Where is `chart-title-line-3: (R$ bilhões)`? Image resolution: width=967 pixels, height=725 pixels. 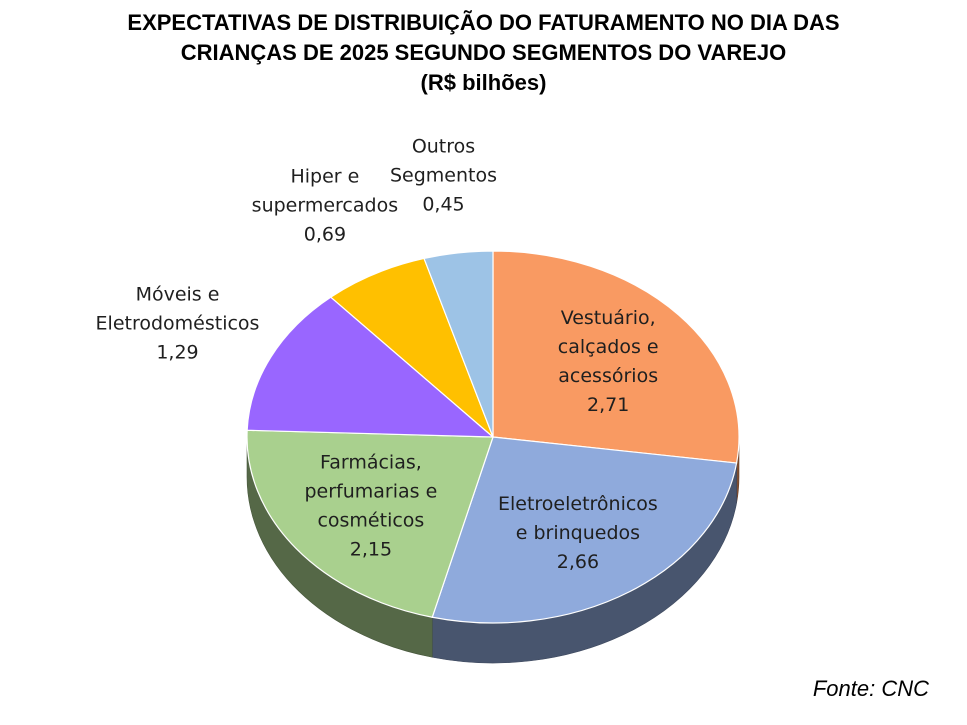 chart-title-line-3: (R$ bilhões) is located at coordinates (483, 82).